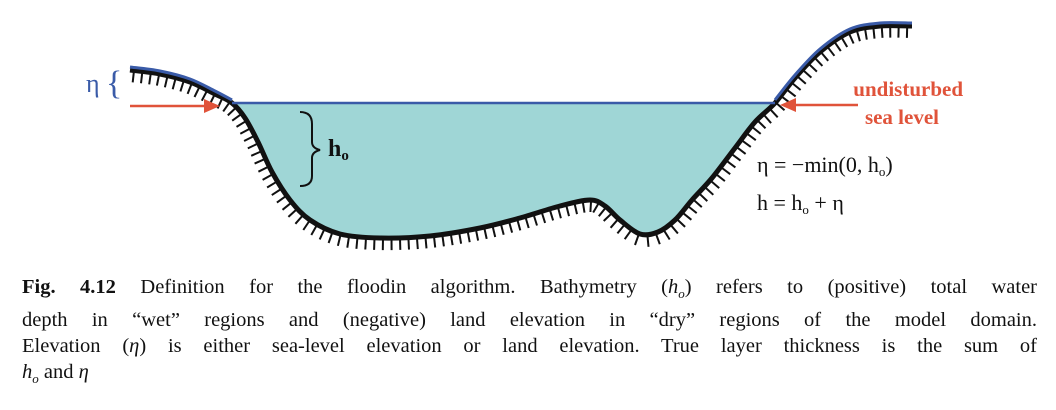 The height and width of the screenshot is (410, 1056). What do you see at coordinates (175, 106) in the screenshot?
I see `left-arrow` at bounding box center [175, 106].